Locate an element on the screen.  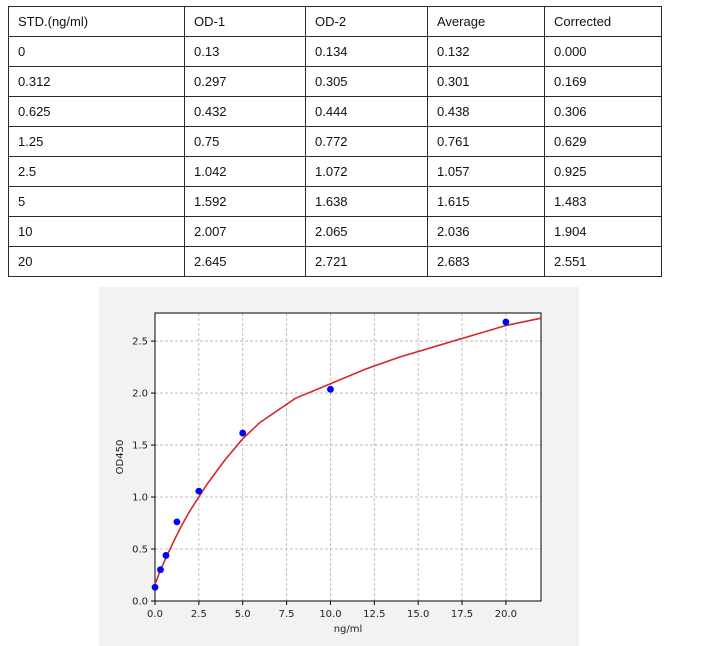
table-cell: 0.134 is located at coordinates (366, 51).